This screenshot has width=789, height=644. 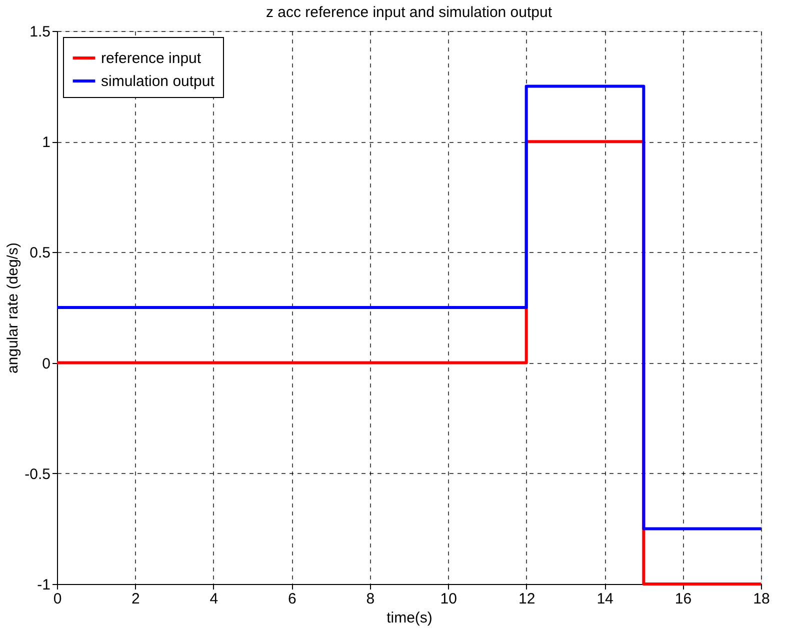 I want to click on x-tick-label: 4, so click(x=214, y=599).